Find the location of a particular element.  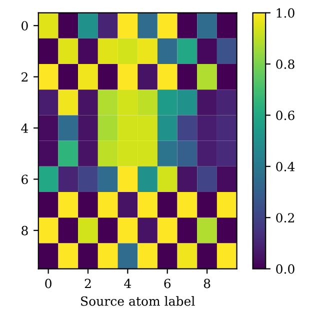

x-tick-label: 4 is located at coordinates (128, 283).